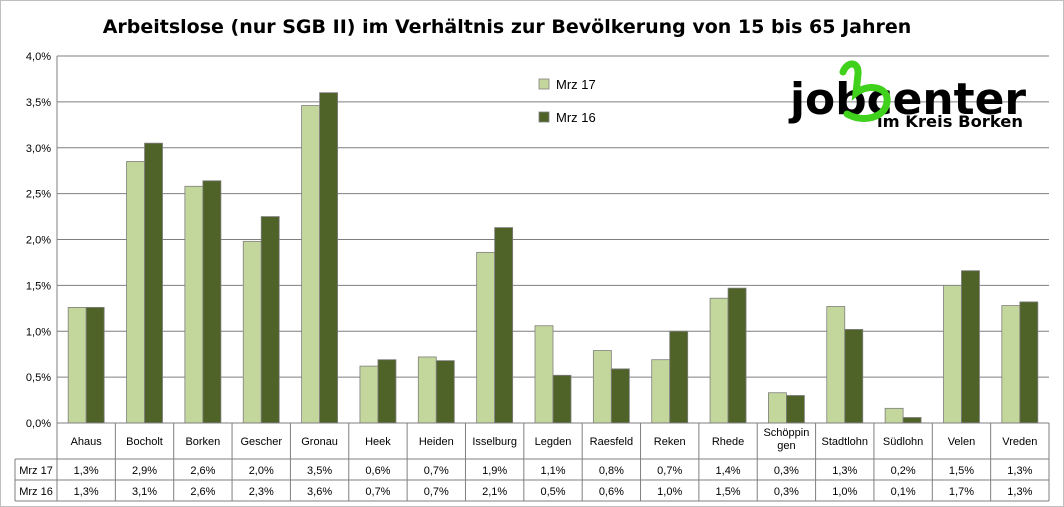 Image resolution: width=1064 pixels, height=507 pixels. What do you see at coordinates (950, 121) in the screenshot?
I see `logo-subtitle: im Kreis Borken` at bounding box center [950, 121].